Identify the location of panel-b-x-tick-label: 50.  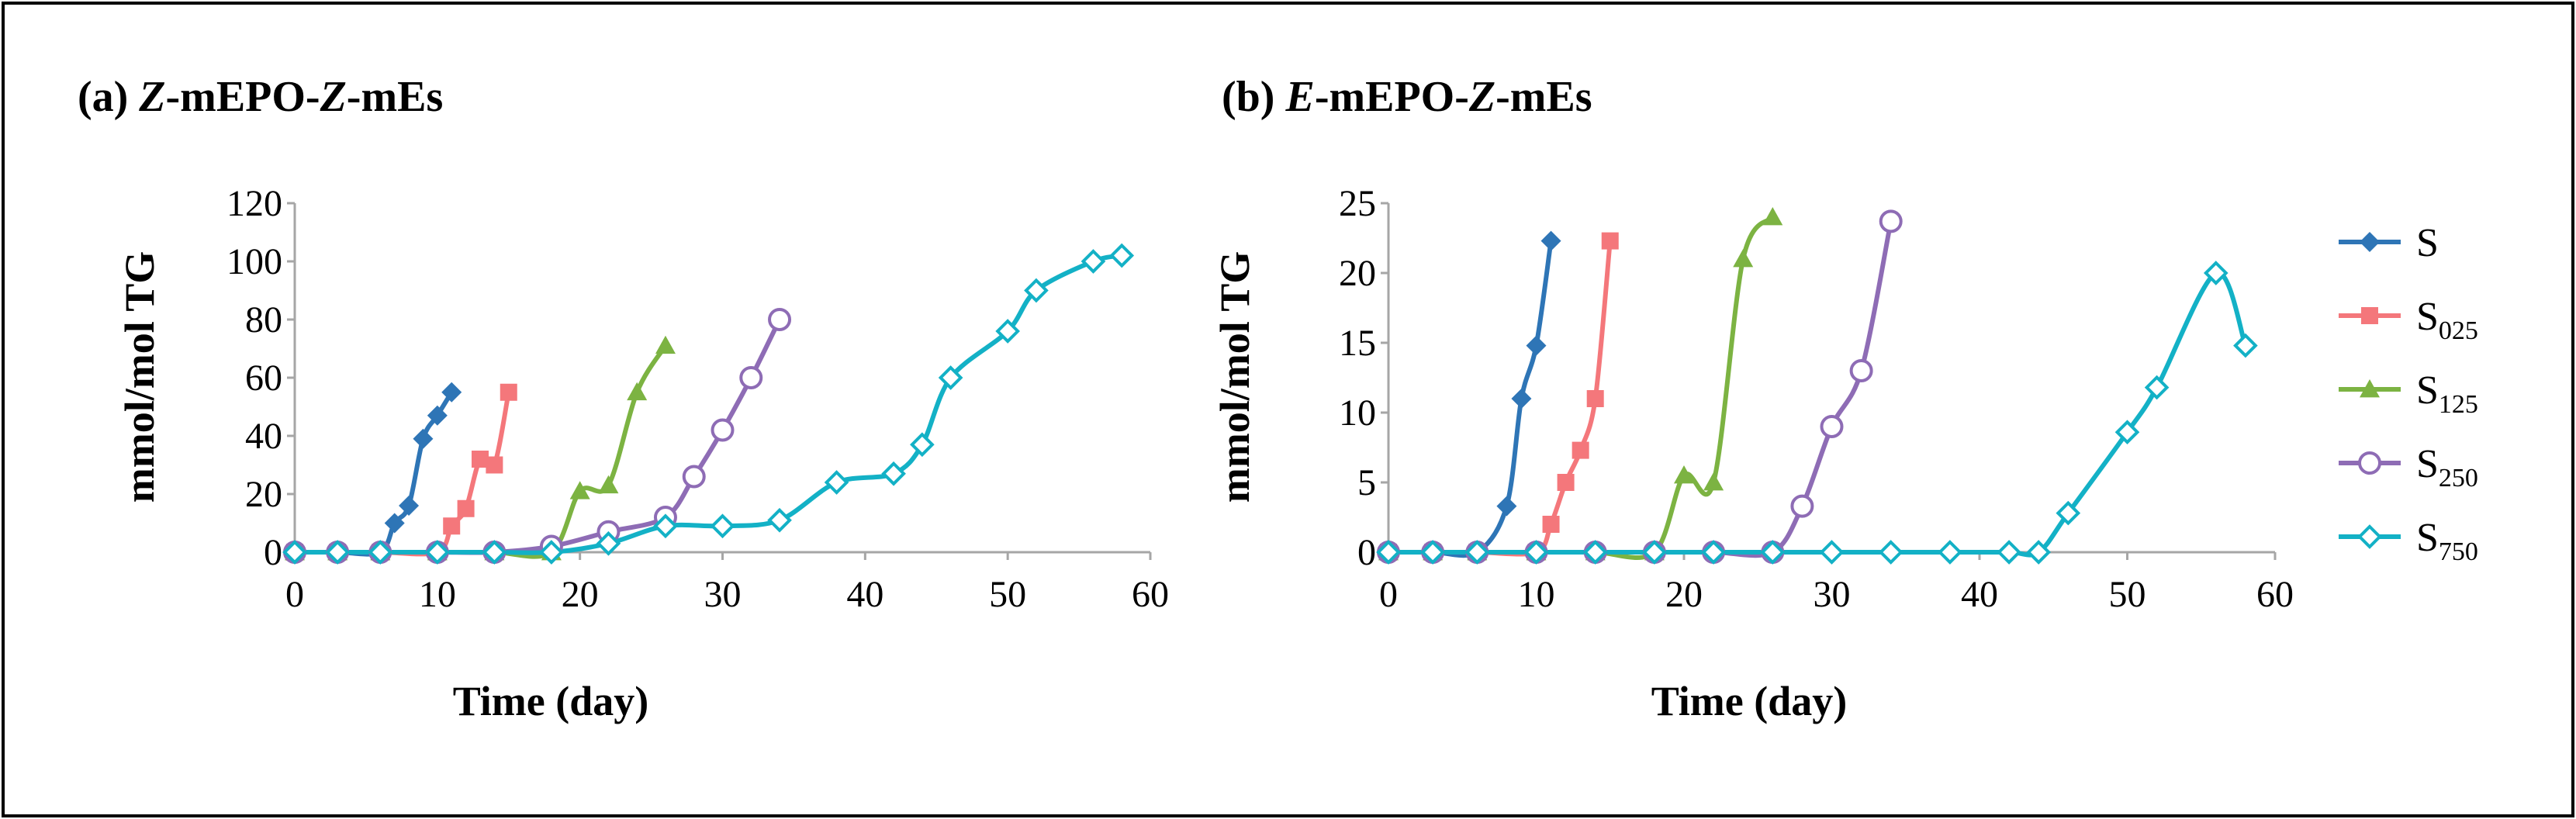
(2127, 594).